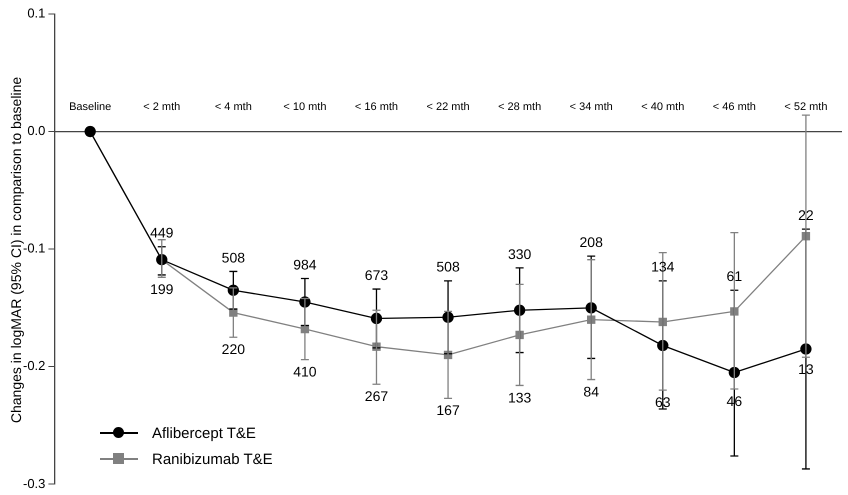  Describe the element at coordinates (233, 107) in the screenshot. I see `x-tick-label: < 4 mth` at that location.